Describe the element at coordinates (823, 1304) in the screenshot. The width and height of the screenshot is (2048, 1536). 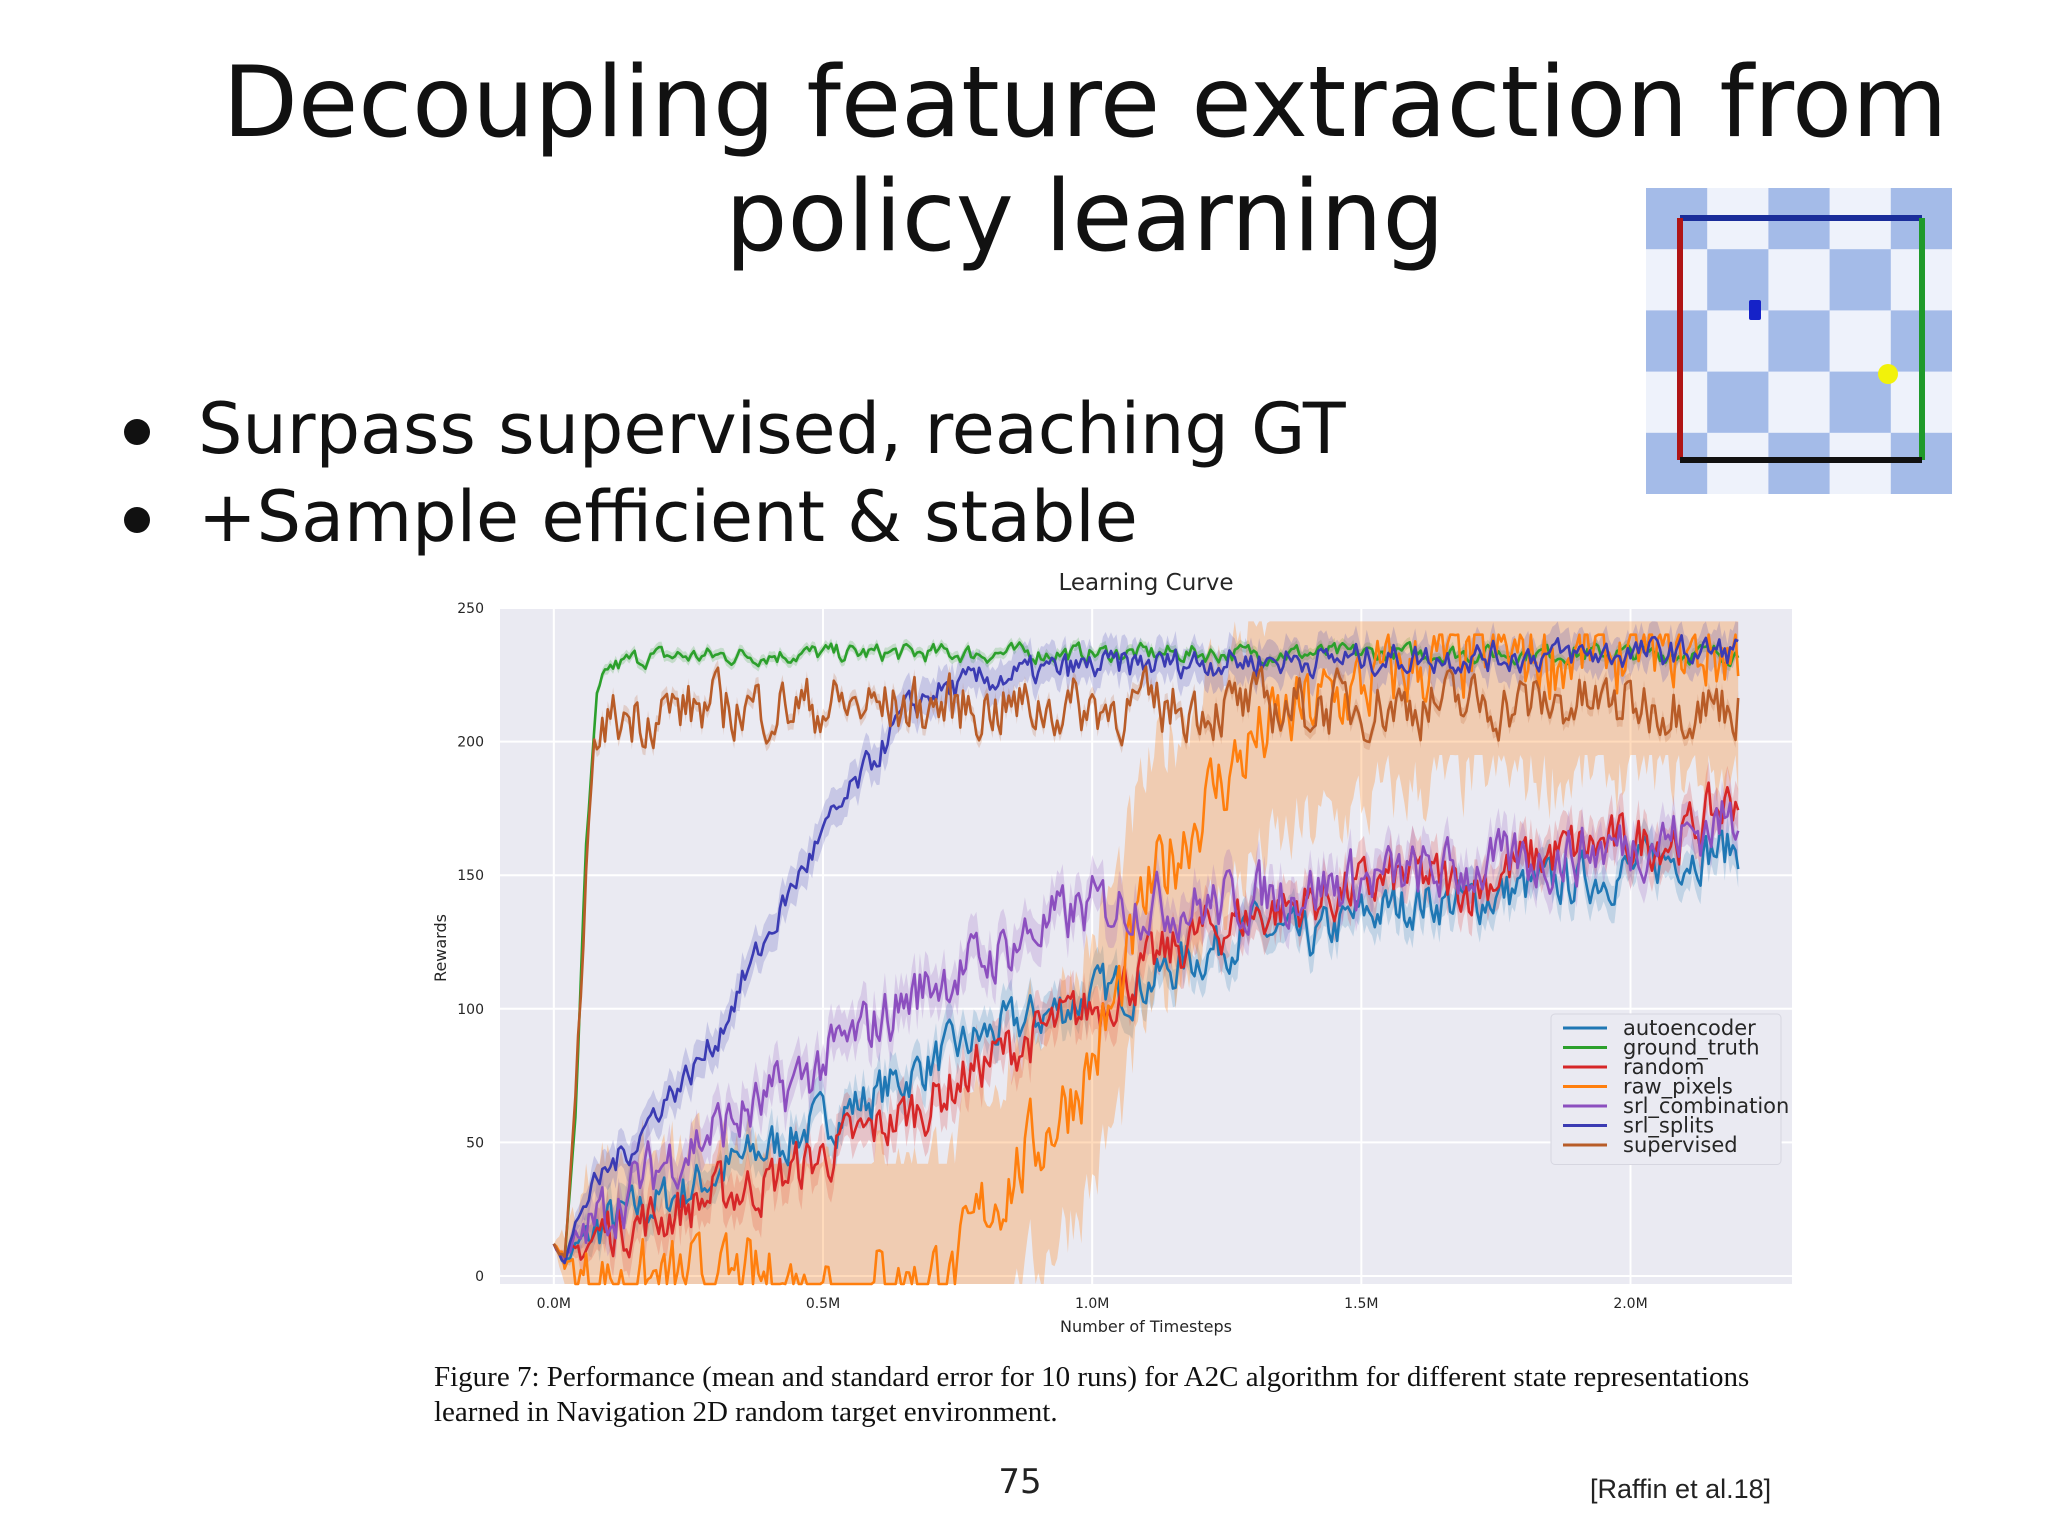
I see `x-tick-label: 0.5M` at that location.